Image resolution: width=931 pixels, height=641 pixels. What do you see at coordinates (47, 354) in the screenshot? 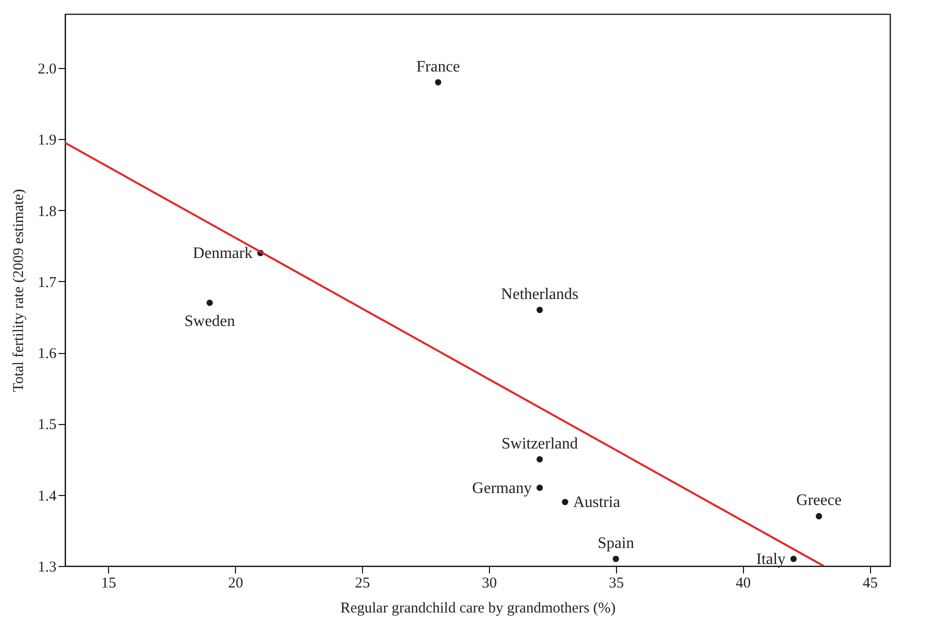
I see `y-tick-label: 1.6` at bounding box center [47, 354].